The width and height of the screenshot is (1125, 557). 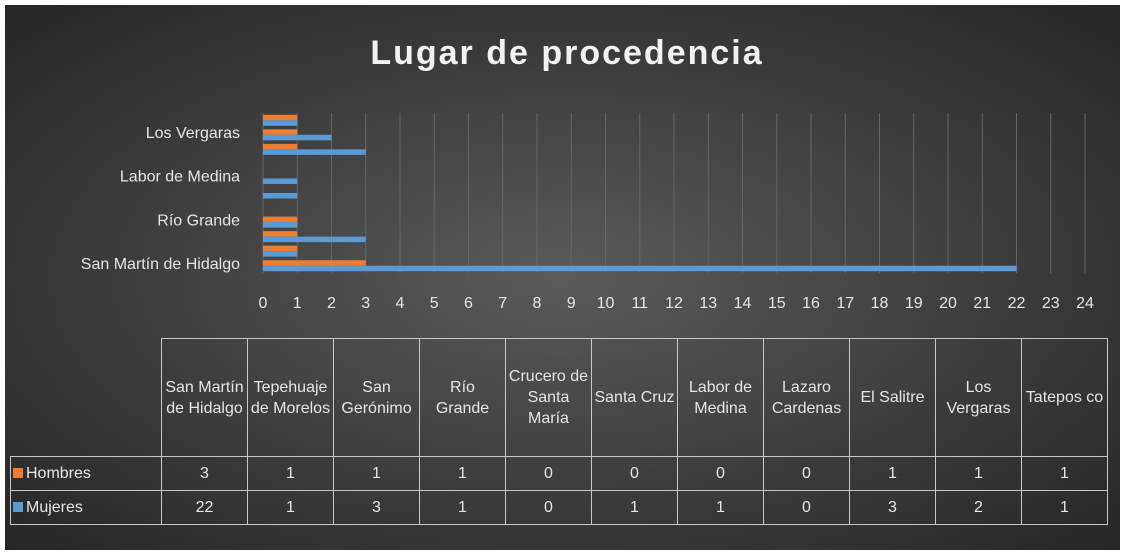 I want to click on legend-label: Hombres, so click(x=58, y=473).